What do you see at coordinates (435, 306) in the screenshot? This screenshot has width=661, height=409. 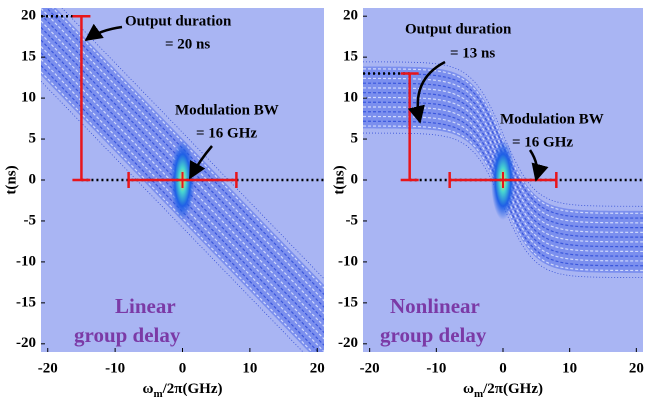 I see `panel-label: Nonlinear` at bounding box center [435, 306].